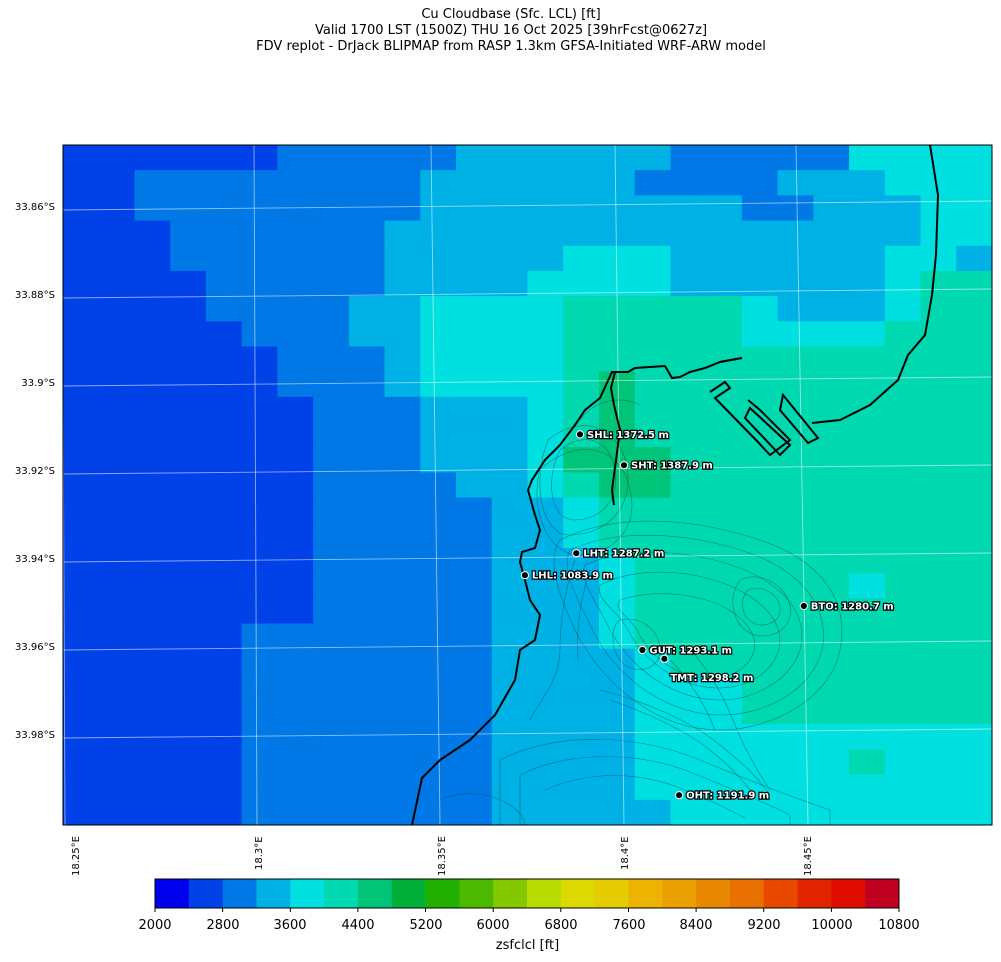  I want to click on colorbar-label: zsfclcl [ft], so click(527, 945).